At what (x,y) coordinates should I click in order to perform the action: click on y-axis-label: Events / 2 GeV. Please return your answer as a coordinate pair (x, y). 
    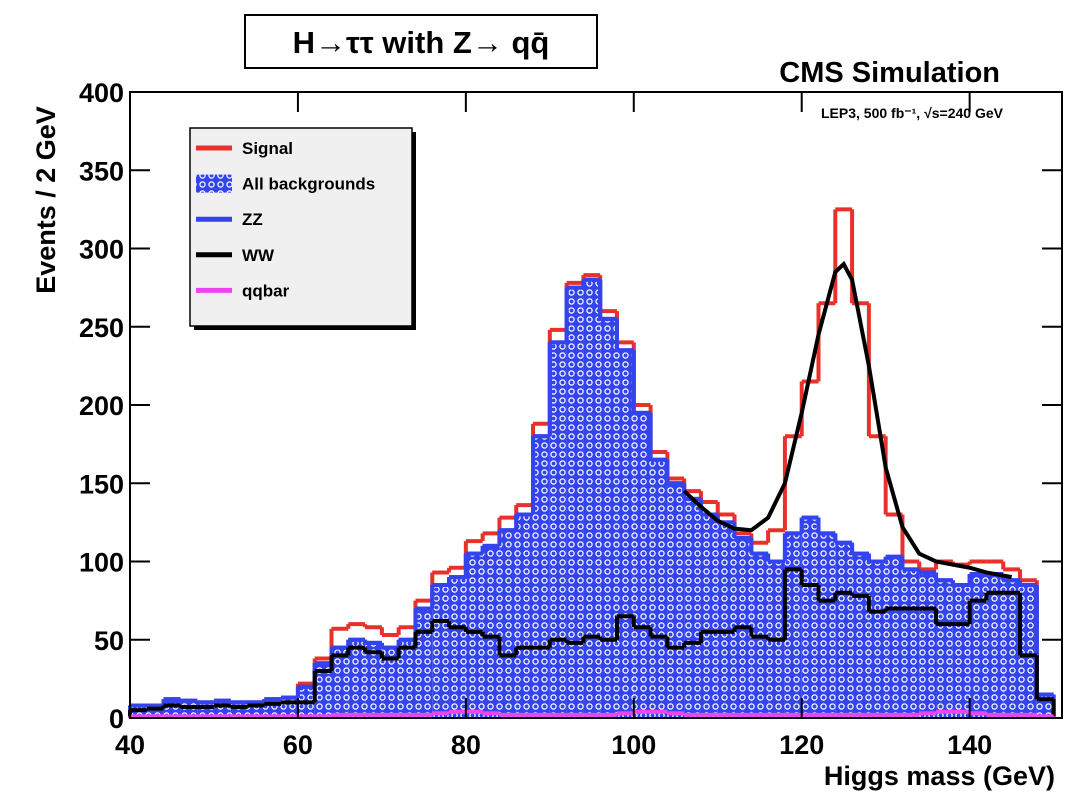
    Looking at the image, I should click on (46, 200).